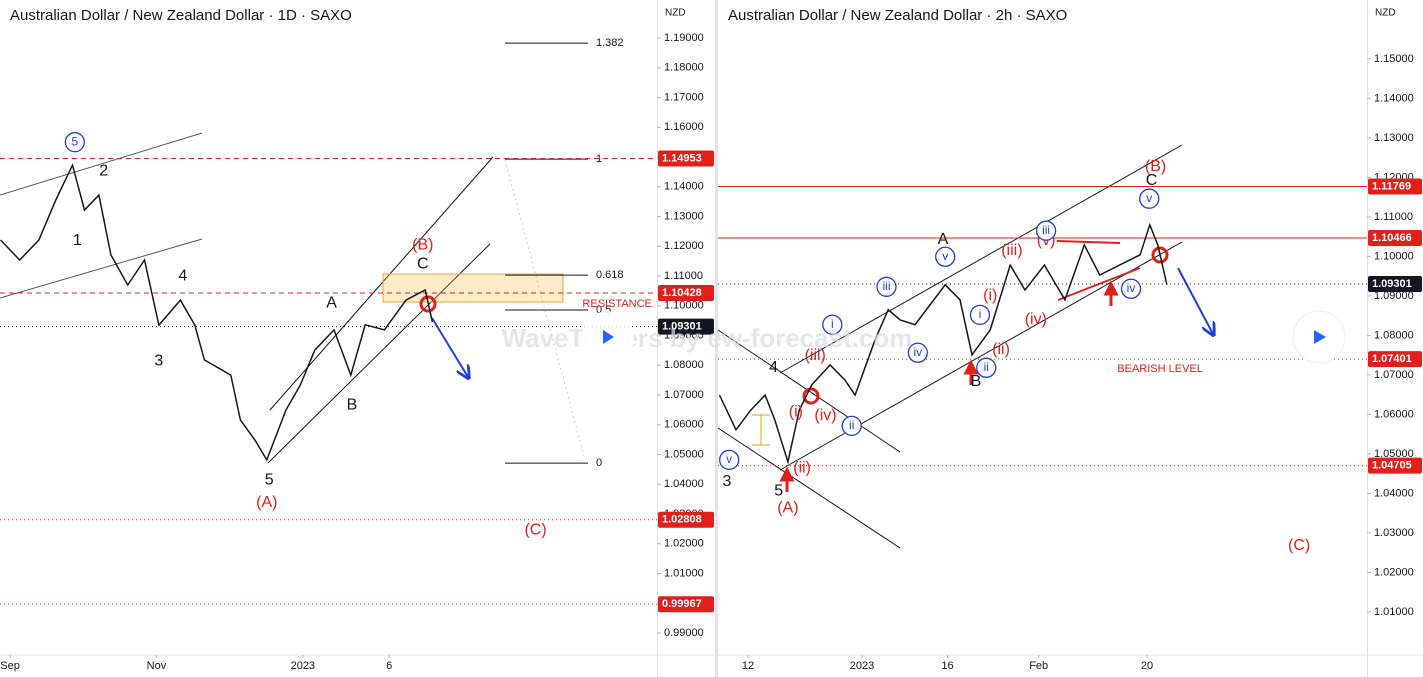 The image size is (1423, 677). Describe the element at coordinates (1392, 359) in the screenshot. I see `price-badge-label: 1.07401` at that location.